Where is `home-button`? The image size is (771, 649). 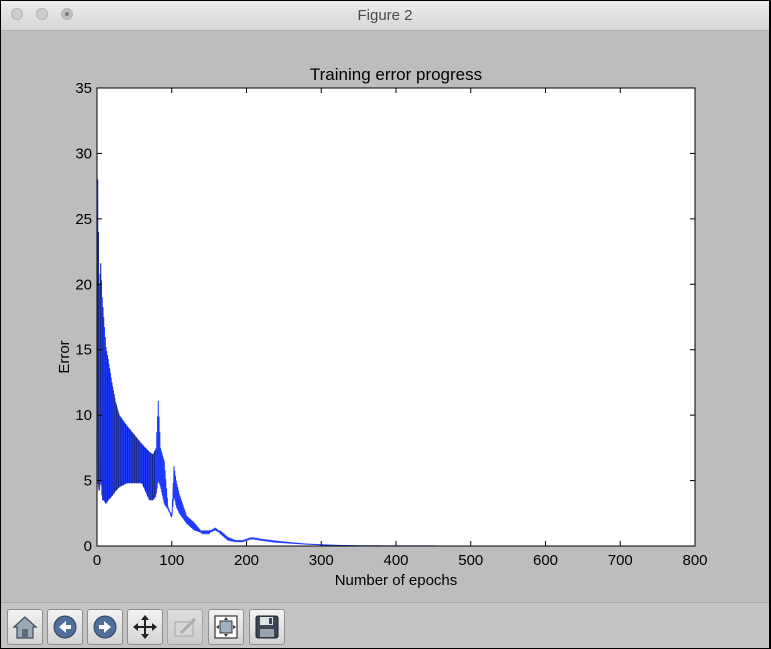 home-button is located at coordinates (25, 627).